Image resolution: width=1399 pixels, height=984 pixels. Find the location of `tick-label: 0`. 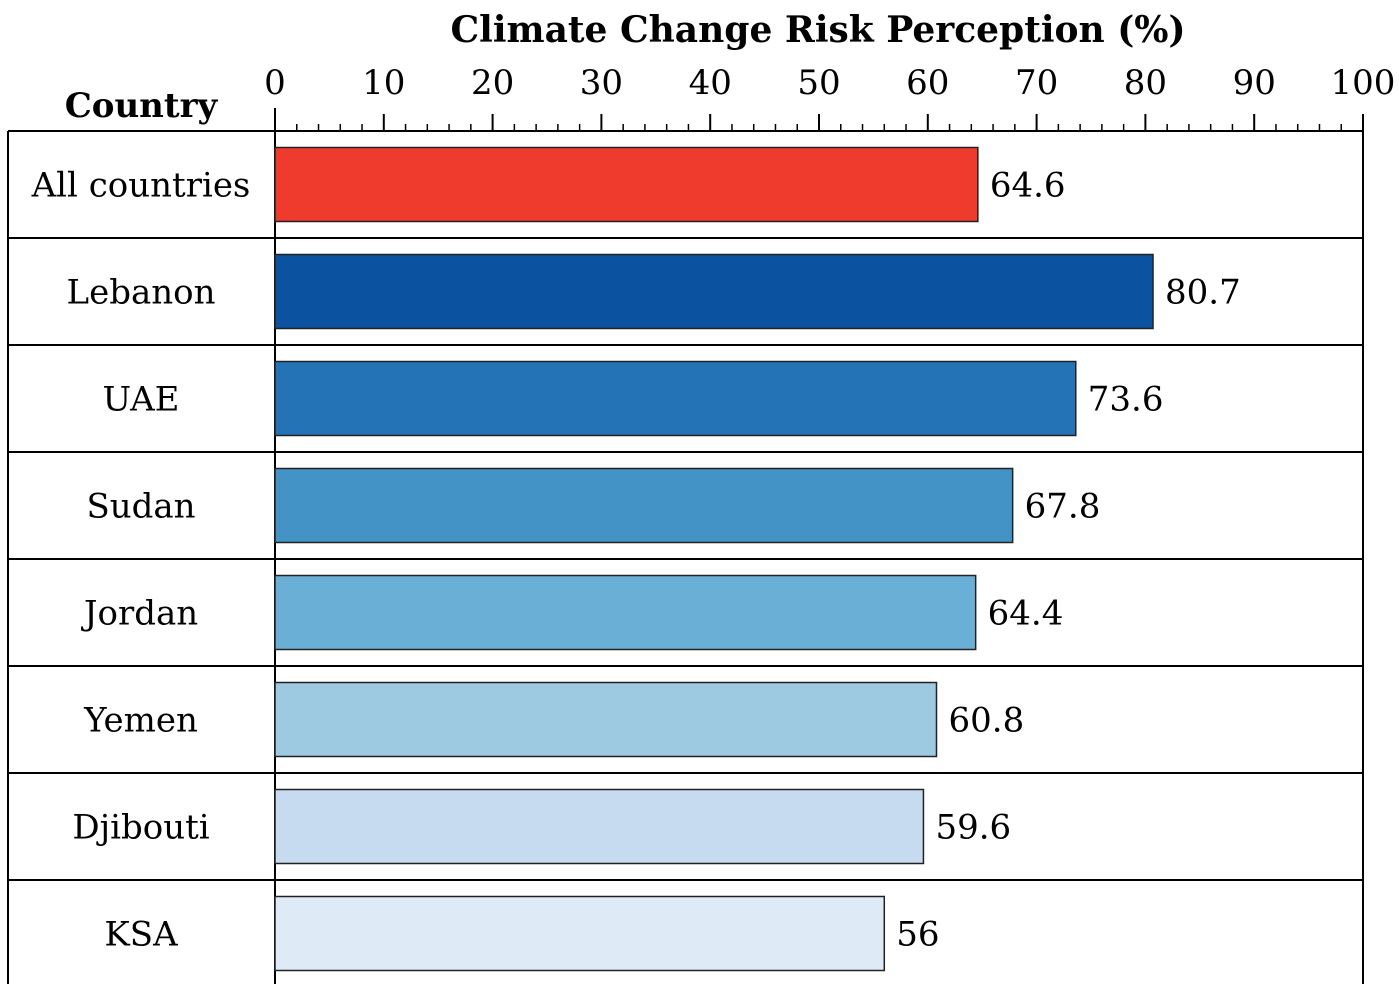

tick-label: 0 is located at coordinates (275, 83).